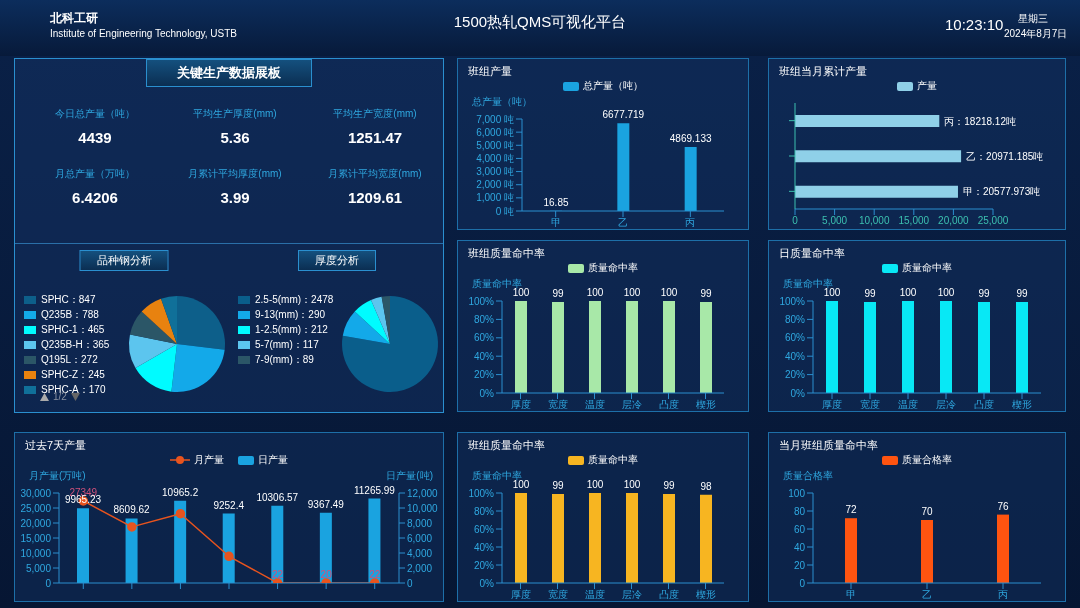  I want to click on y2-tick-label: 8,000, so click(420, 523).